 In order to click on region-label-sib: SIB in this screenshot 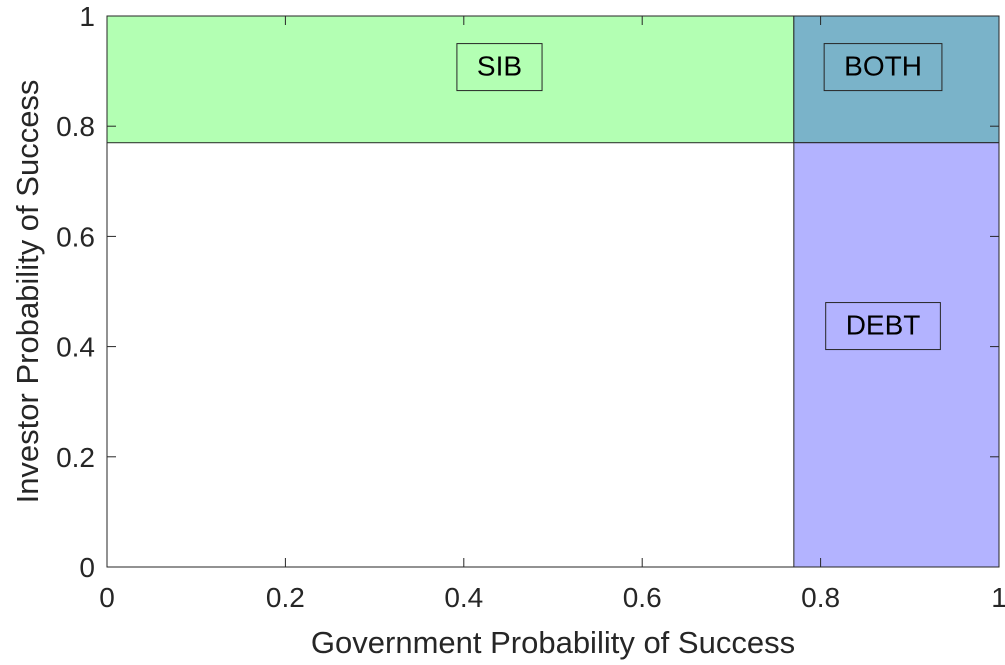, I will do `click(499, 67)`.